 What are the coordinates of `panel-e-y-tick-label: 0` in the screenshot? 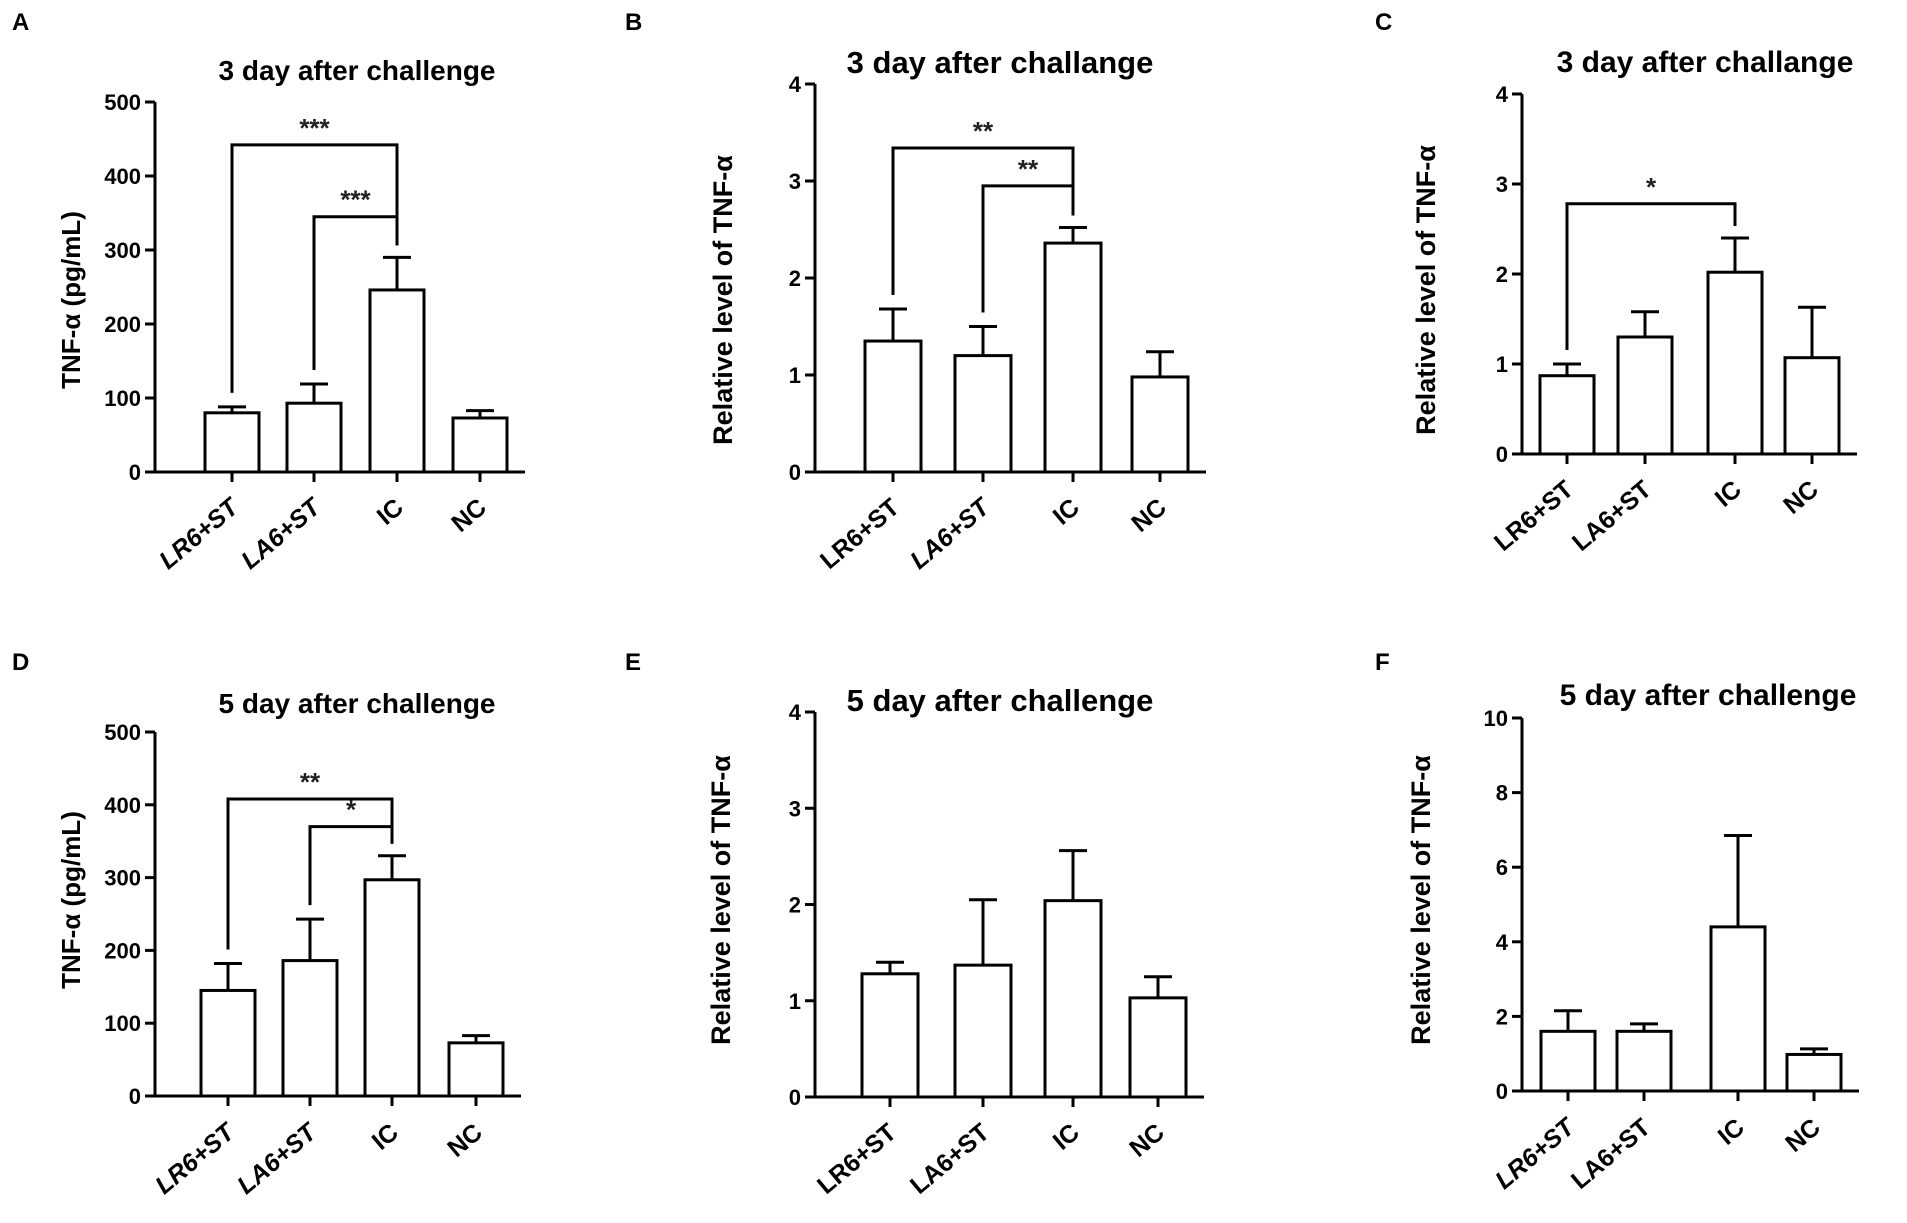 It's located at (795, 1097).